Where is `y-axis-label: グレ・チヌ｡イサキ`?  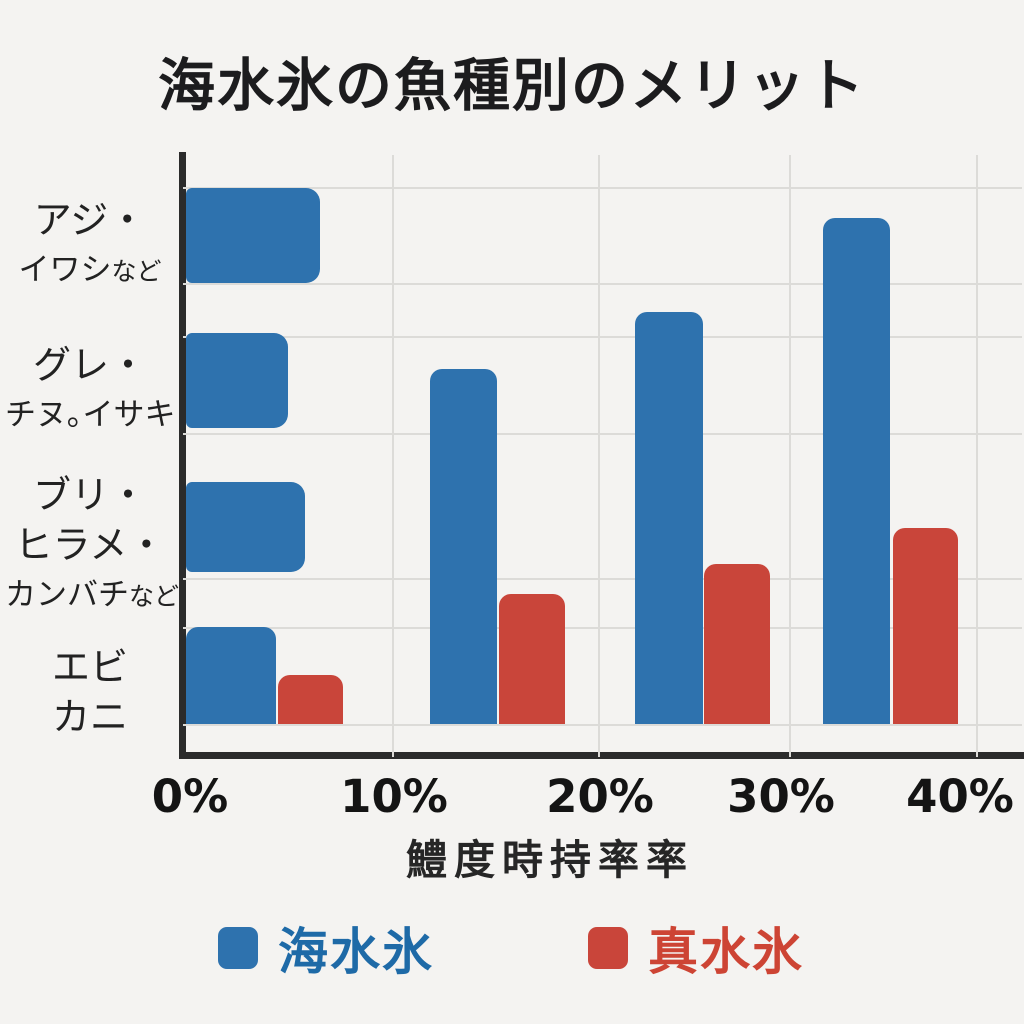
y-axis-label: グレ・チヌ｡イサキ is located at coordinates (90, 390).